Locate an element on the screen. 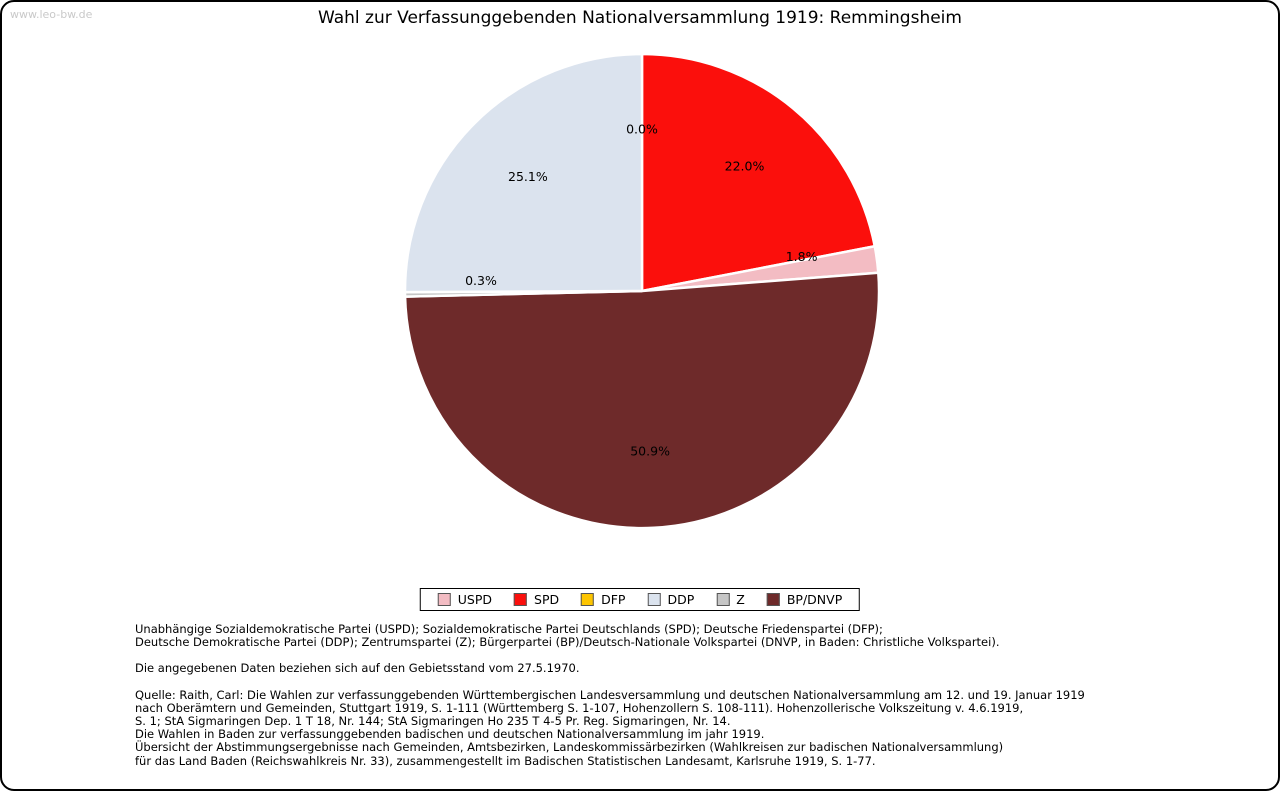 The image size is (1280, 791). legend-item-z: Z is located at coordinates (730, 599).